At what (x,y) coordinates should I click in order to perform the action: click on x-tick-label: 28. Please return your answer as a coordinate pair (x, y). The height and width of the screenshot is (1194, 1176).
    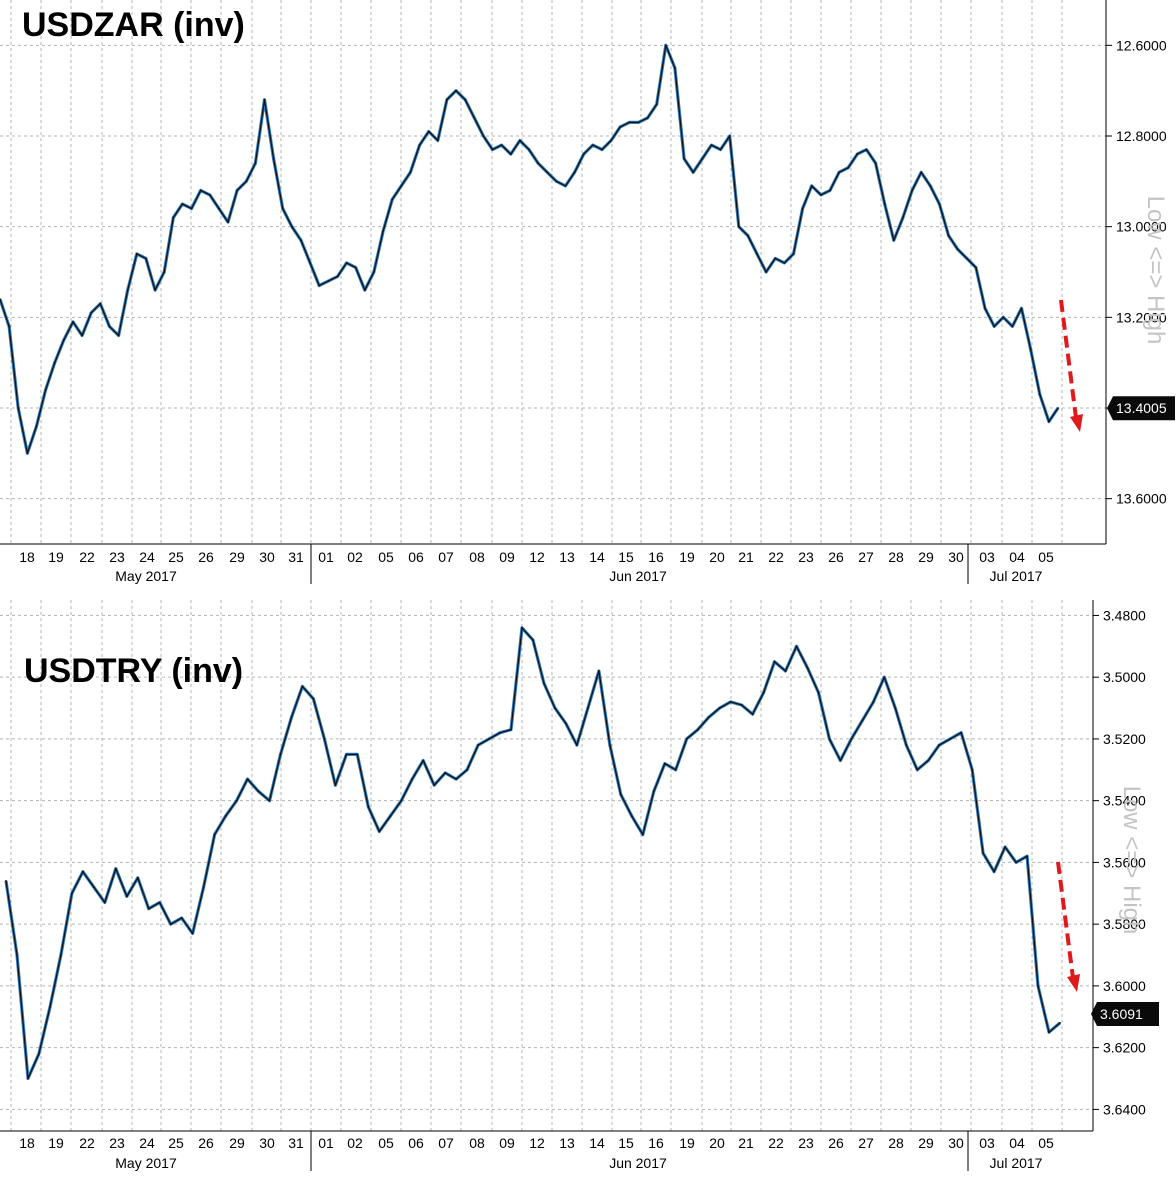
    Looking at the image, I should click on (896, 557).